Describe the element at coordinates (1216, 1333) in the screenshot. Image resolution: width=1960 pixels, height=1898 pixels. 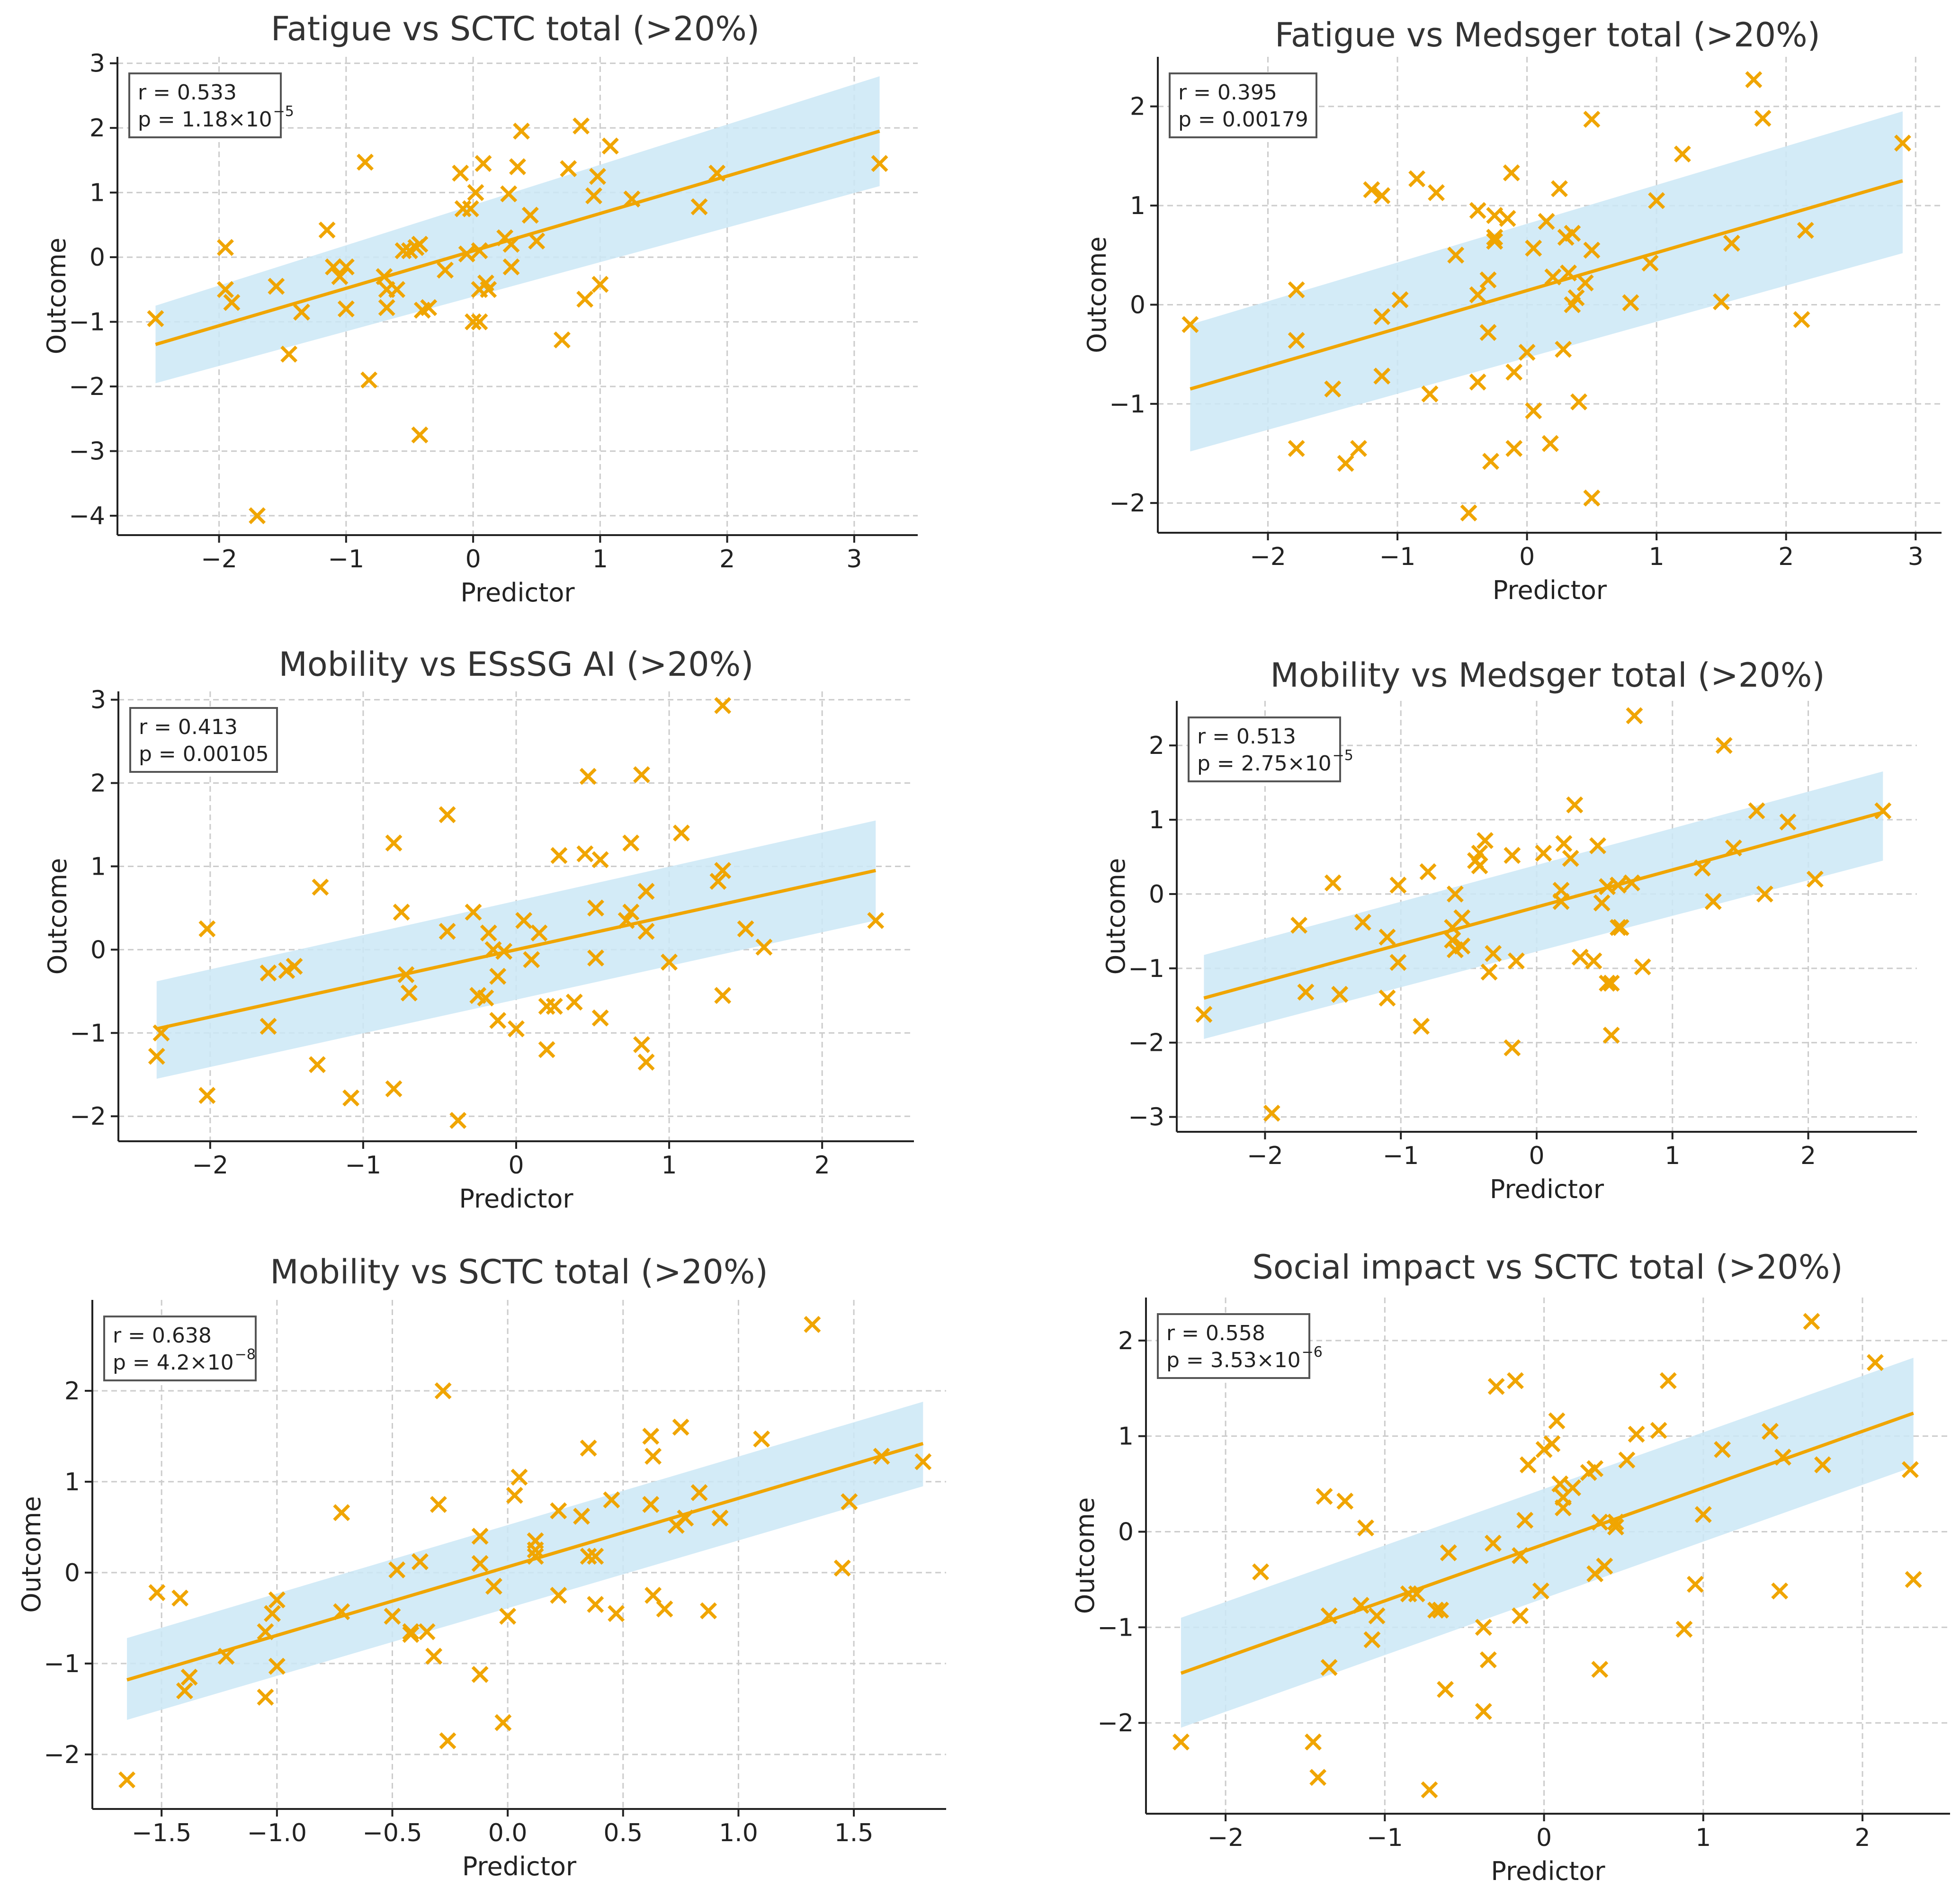
I see `stats-r: r = 0.558` at that location.